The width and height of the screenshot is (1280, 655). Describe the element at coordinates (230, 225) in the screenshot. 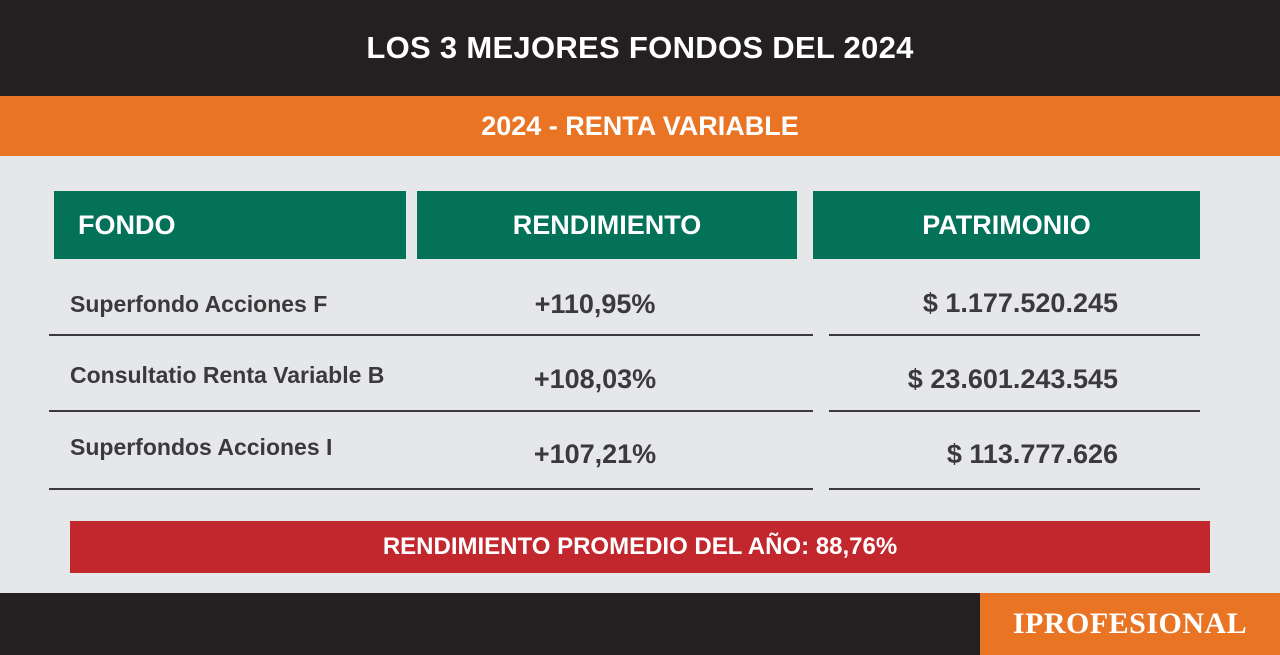

I see `column-header-fondo: FONDO` at that location.